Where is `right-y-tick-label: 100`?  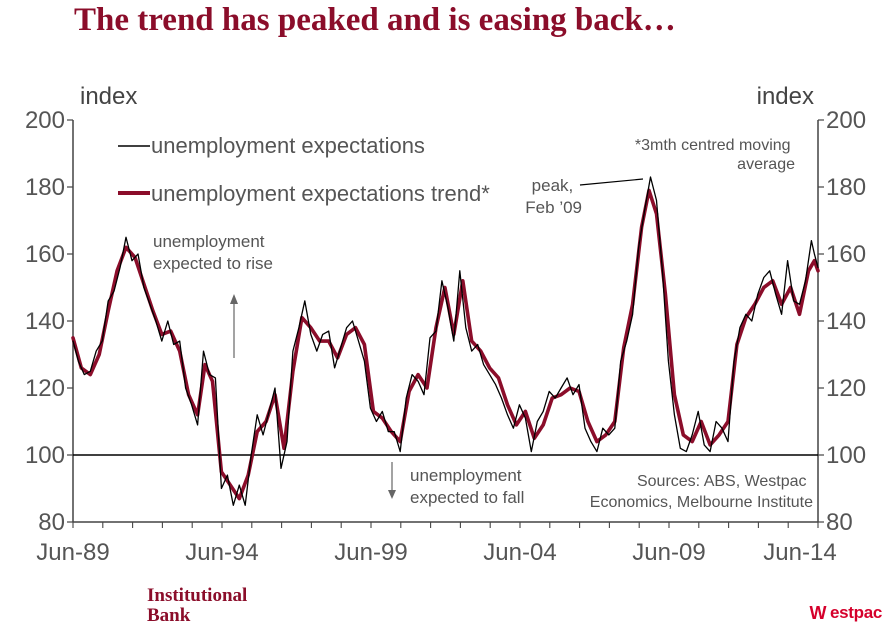 right-y-tick-label: 100 is located at coordinates (846, 455).